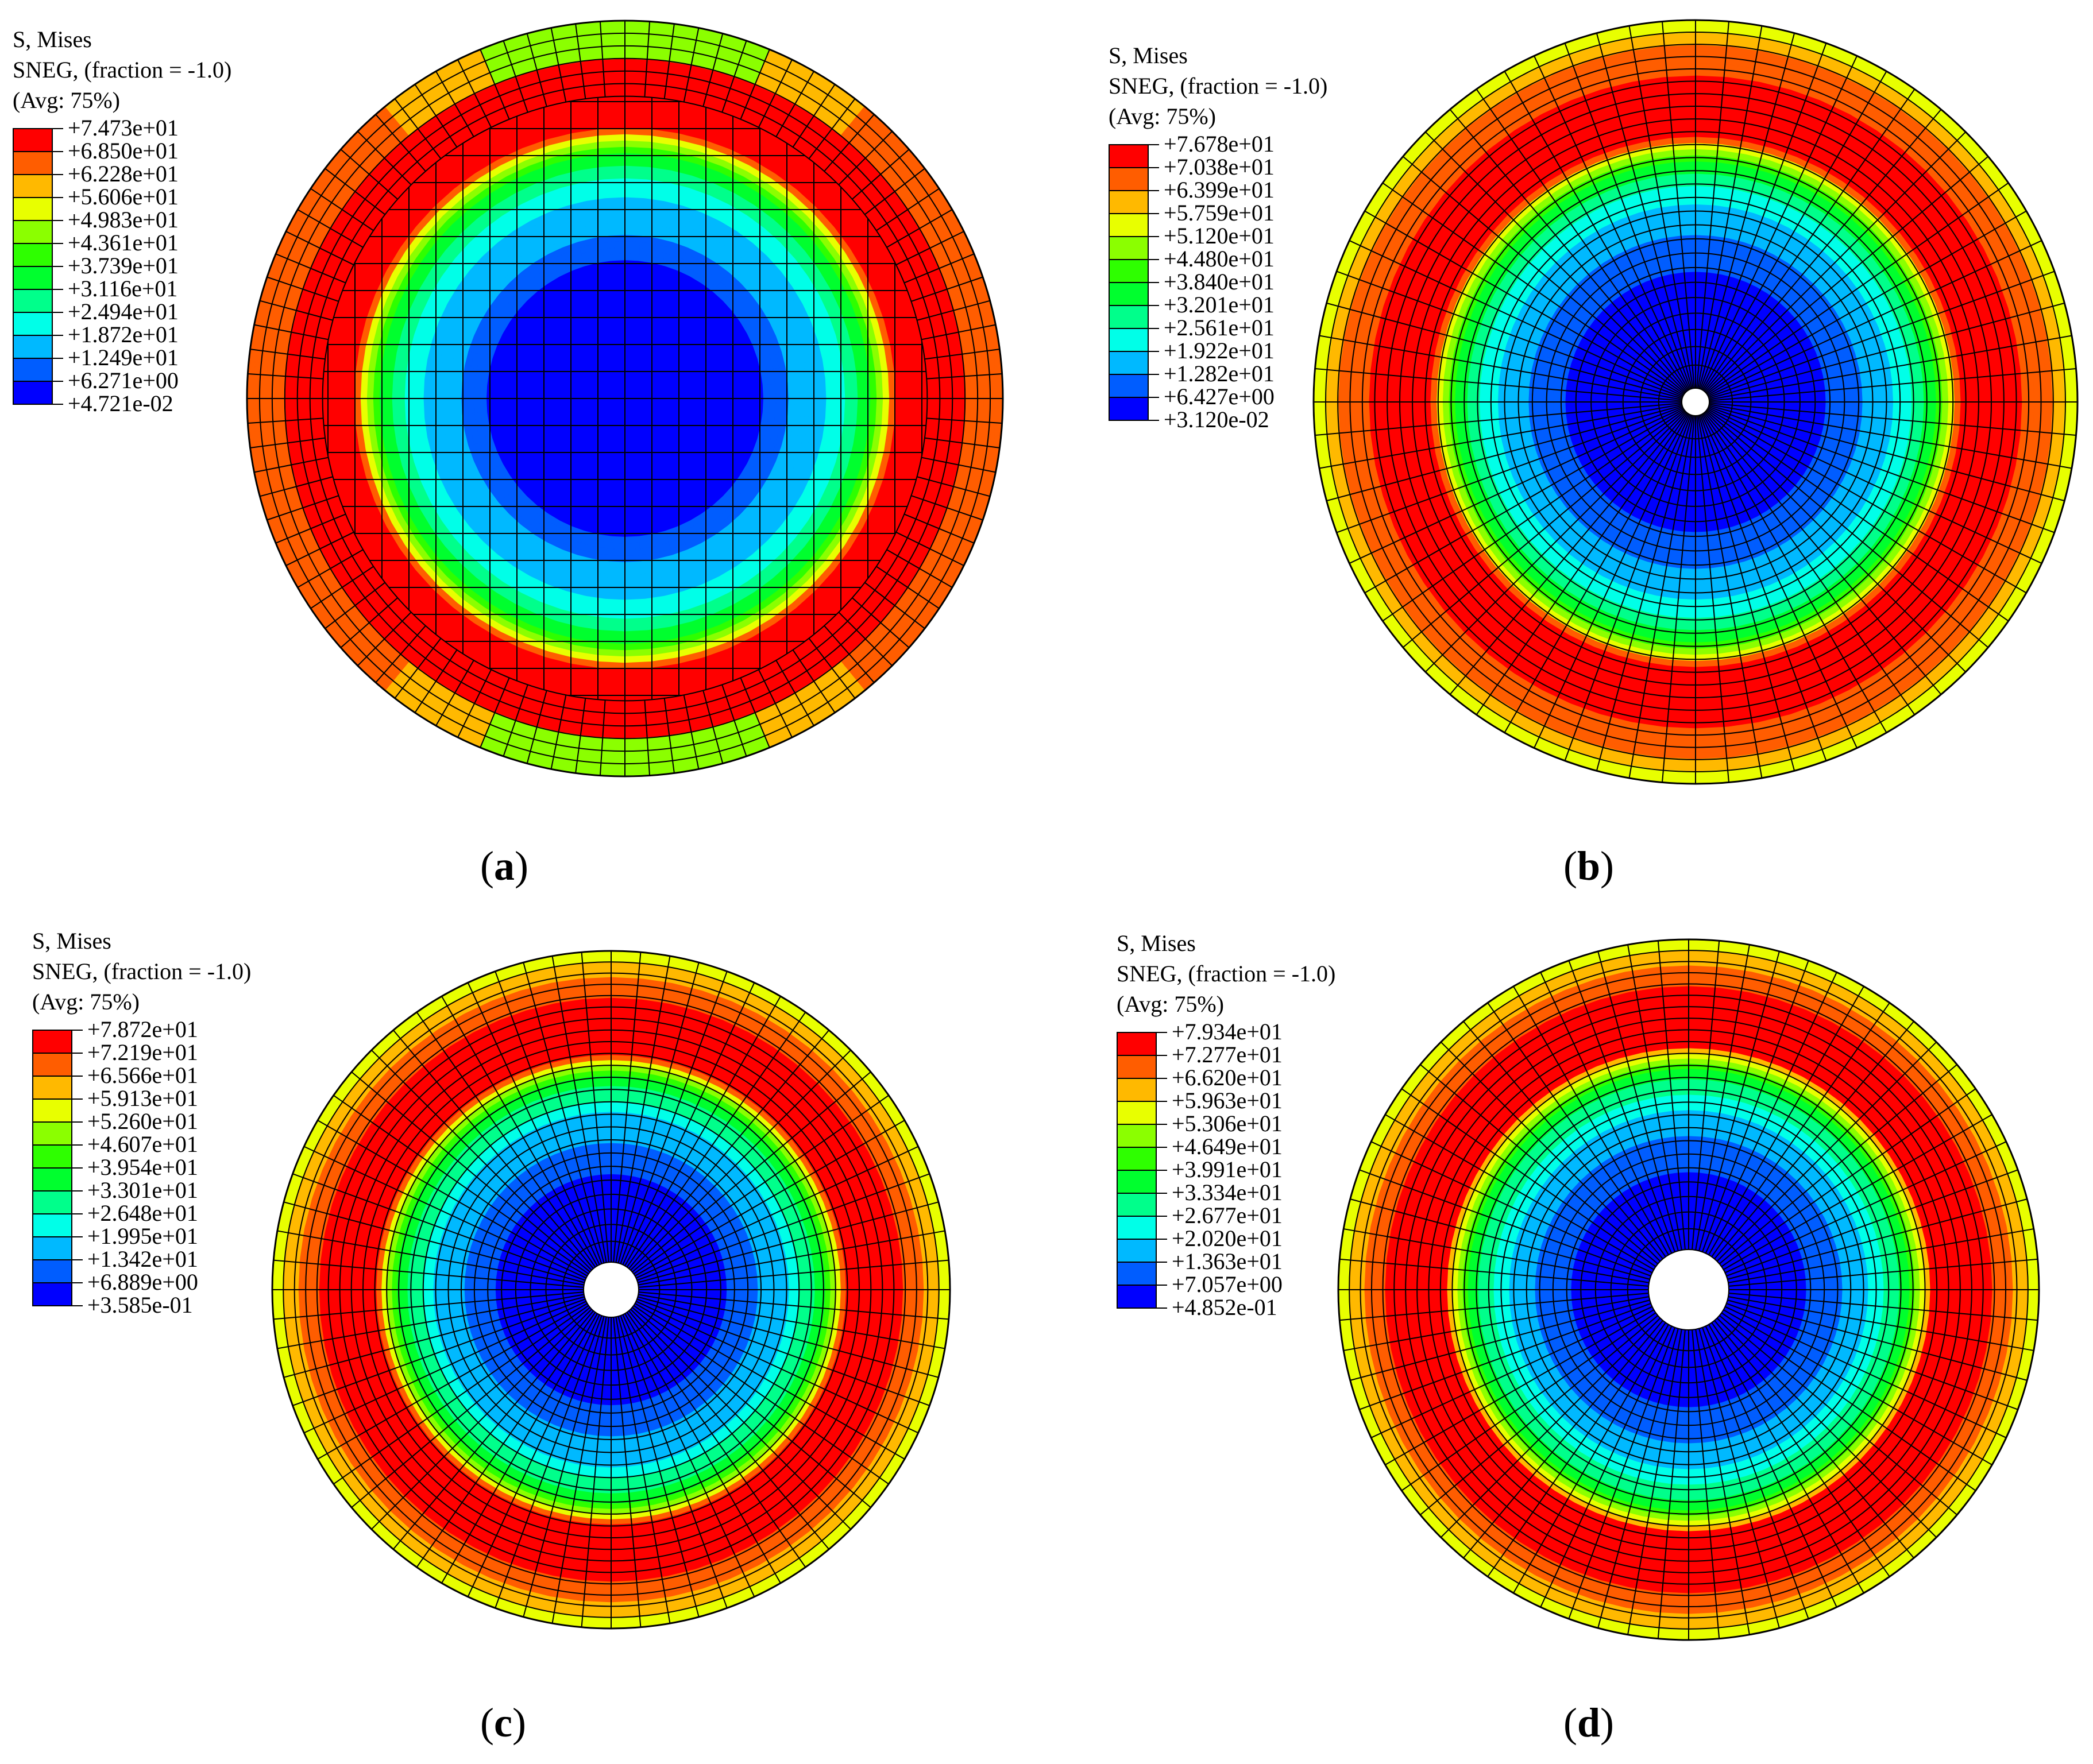 This screenshot has width=2093, height=1764. I want to click on legend-value: +3.116e+01, so click(115, 288).